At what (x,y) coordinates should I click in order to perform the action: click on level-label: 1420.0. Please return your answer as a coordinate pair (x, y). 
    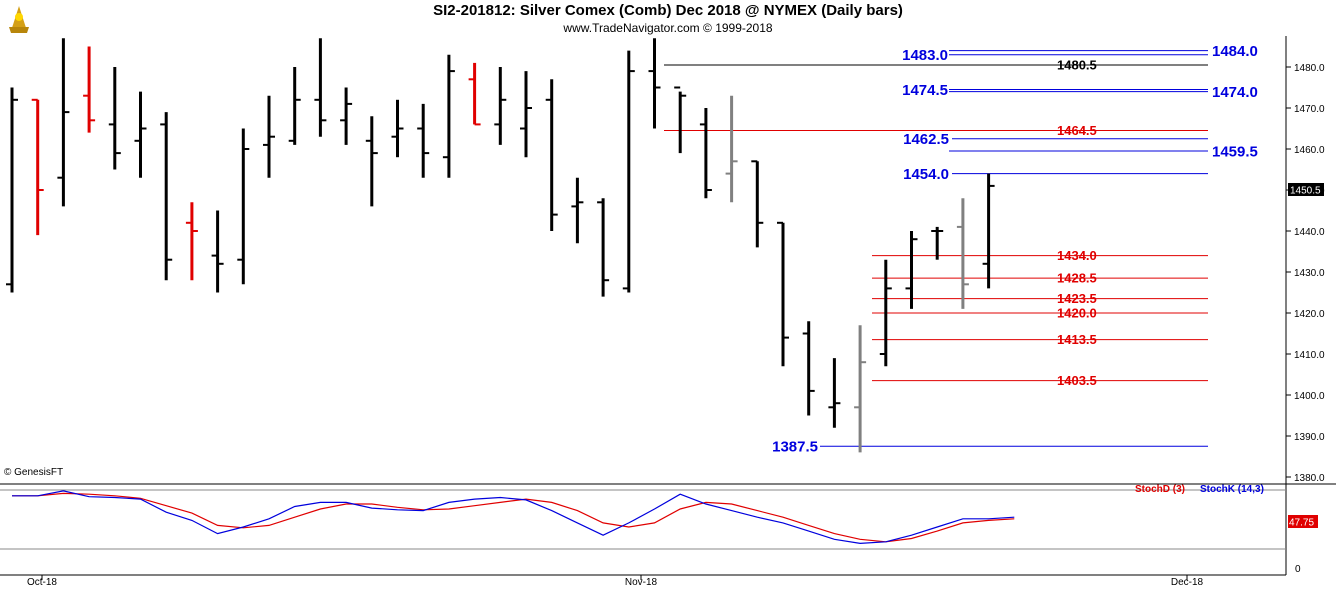
    Looking at the image, I should click on (1077, 313).